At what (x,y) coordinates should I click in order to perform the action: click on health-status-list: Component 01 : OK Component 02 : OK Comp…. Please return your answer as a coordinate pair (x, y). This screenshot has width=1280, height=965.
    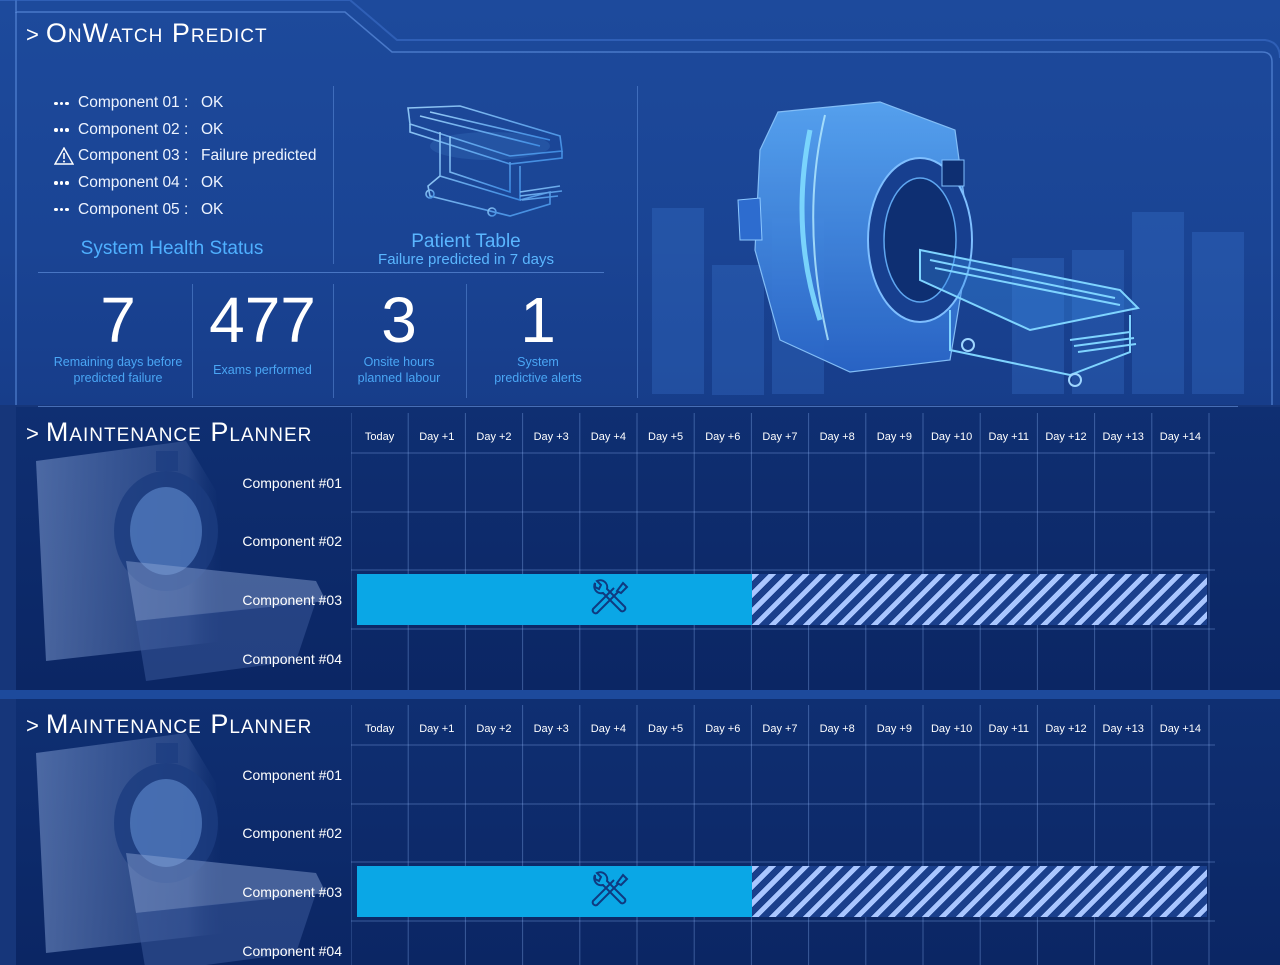
    Looking at the image, I should click on (194, 156).